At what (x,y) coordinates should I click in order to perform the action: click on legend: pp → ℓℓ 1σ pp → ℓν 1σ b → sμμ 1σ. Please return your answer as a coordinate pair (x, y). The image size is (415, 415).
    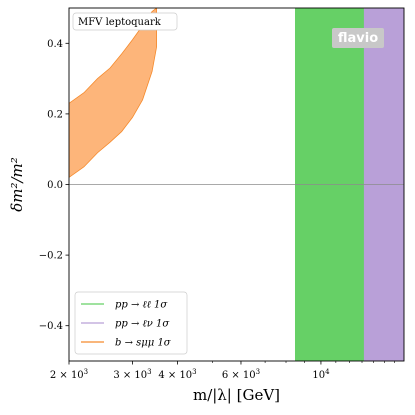
    Looking at the image, I should click on (131, 323).